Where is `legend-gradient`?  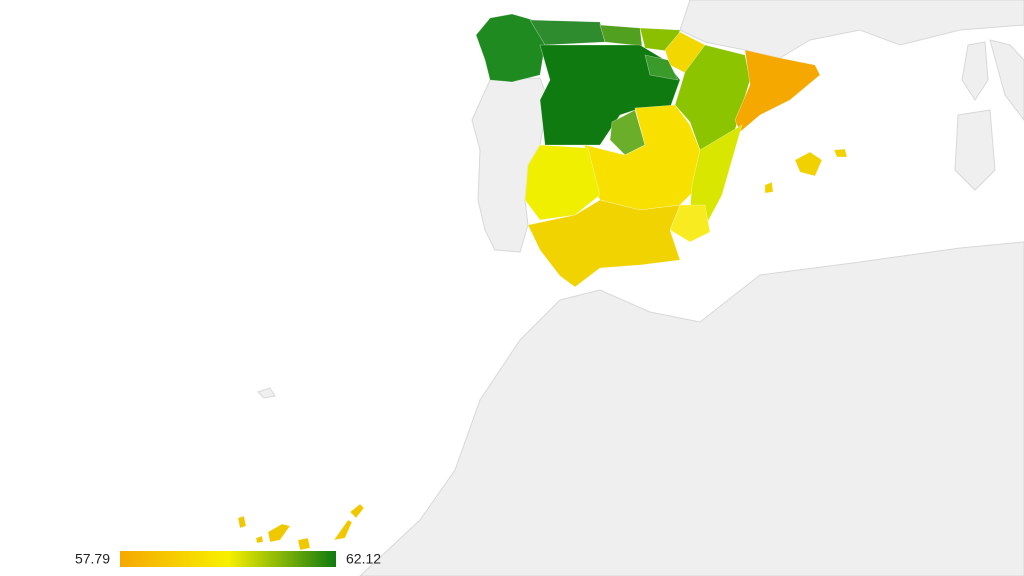 legend-gradient is located at coordinates (228, 559).